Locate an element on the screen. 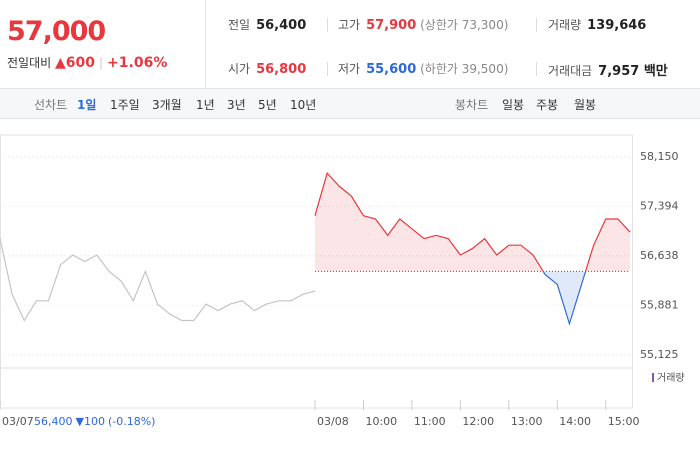  tab: 3년 is located at coordinates (236, 105).